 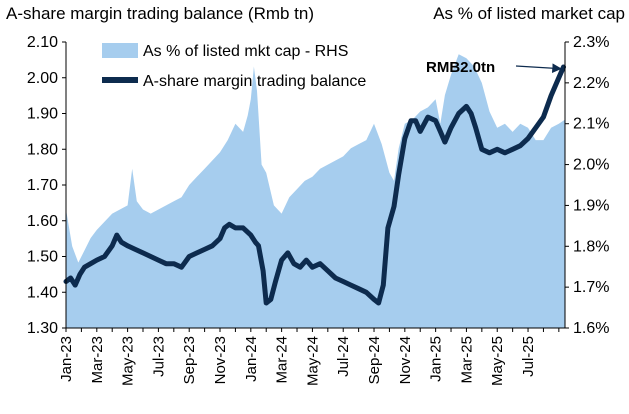 What do you see at coordinates (591, 287) in the screenshot?
I see `right-tick-label: 1.7%` at bounding box center [591, 287].